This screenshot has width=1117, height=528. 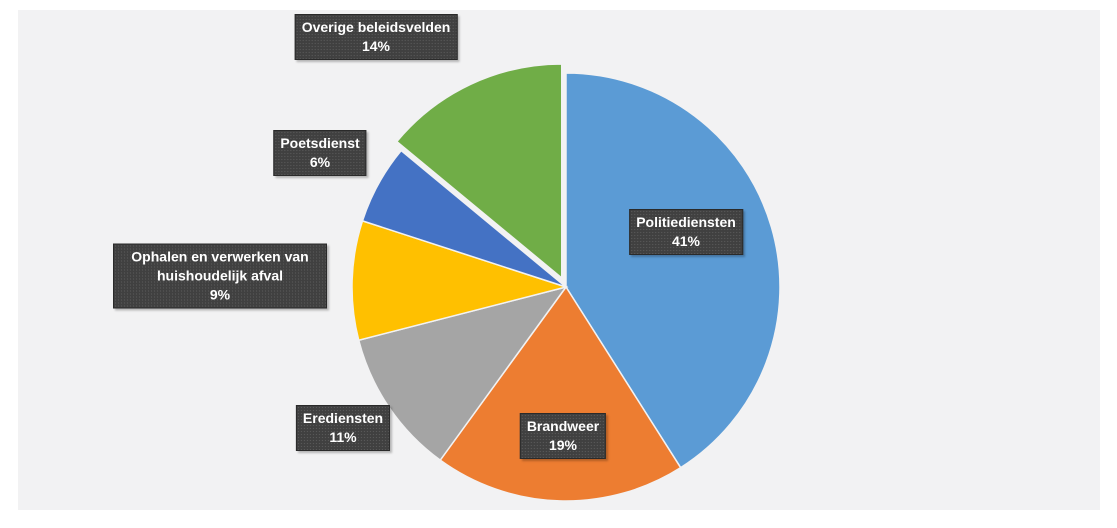 What do you see at coordinates (563, 436) in the screenshot?
I see `data-label: Brandweer 19%` at bounding box center [563, 436].